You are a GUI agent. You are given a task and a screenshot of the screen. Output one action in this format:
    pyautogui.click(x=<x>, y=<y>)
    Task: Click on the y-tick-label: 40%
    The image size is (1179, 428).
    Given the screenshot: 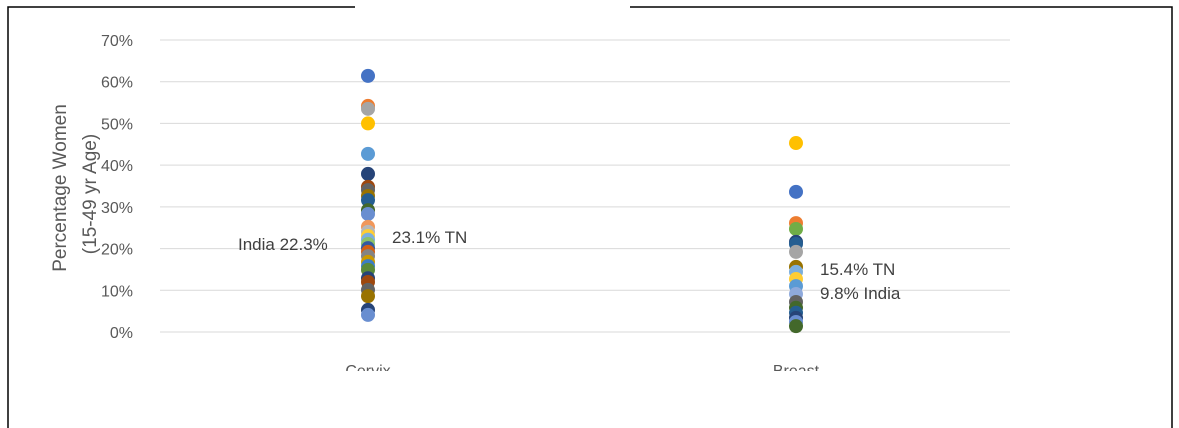 What is the action you would take?
    pyautogui.click(x=117, y=166)
    